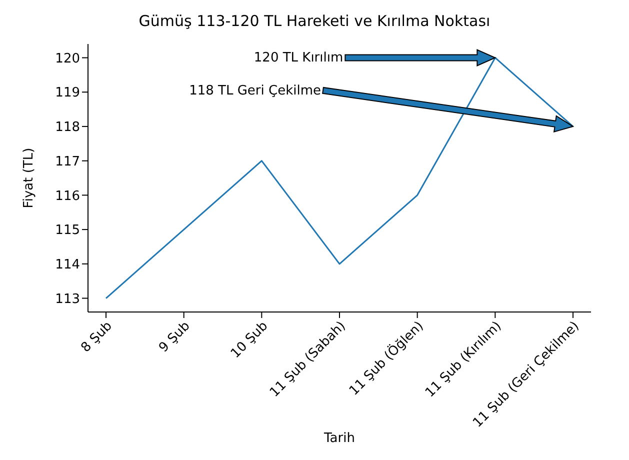 This screenshot has height=460, width=629. What do you see at coordinates (175, 337) in the screenshot?
I see `x-tick-label: 9 Şub` at bounding box center [175, 337].